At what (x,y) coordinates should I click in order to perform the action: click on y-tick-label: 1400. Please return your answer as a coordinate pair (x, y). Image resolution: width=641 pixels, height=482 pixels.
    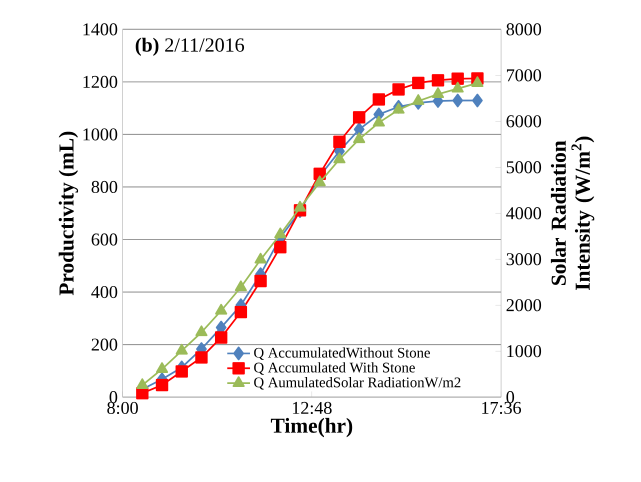
    Looking at the image, I should click on (101, 29).